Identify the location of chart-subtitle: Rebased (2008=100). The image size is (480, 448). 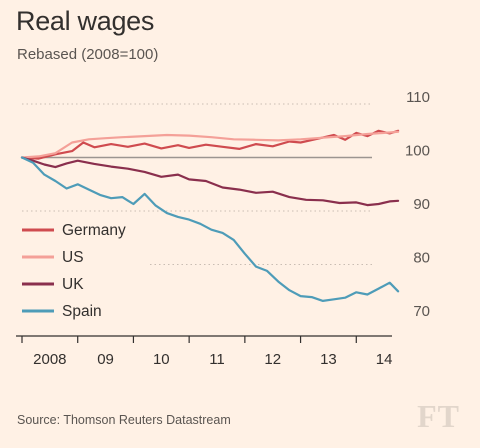
(88, 54).